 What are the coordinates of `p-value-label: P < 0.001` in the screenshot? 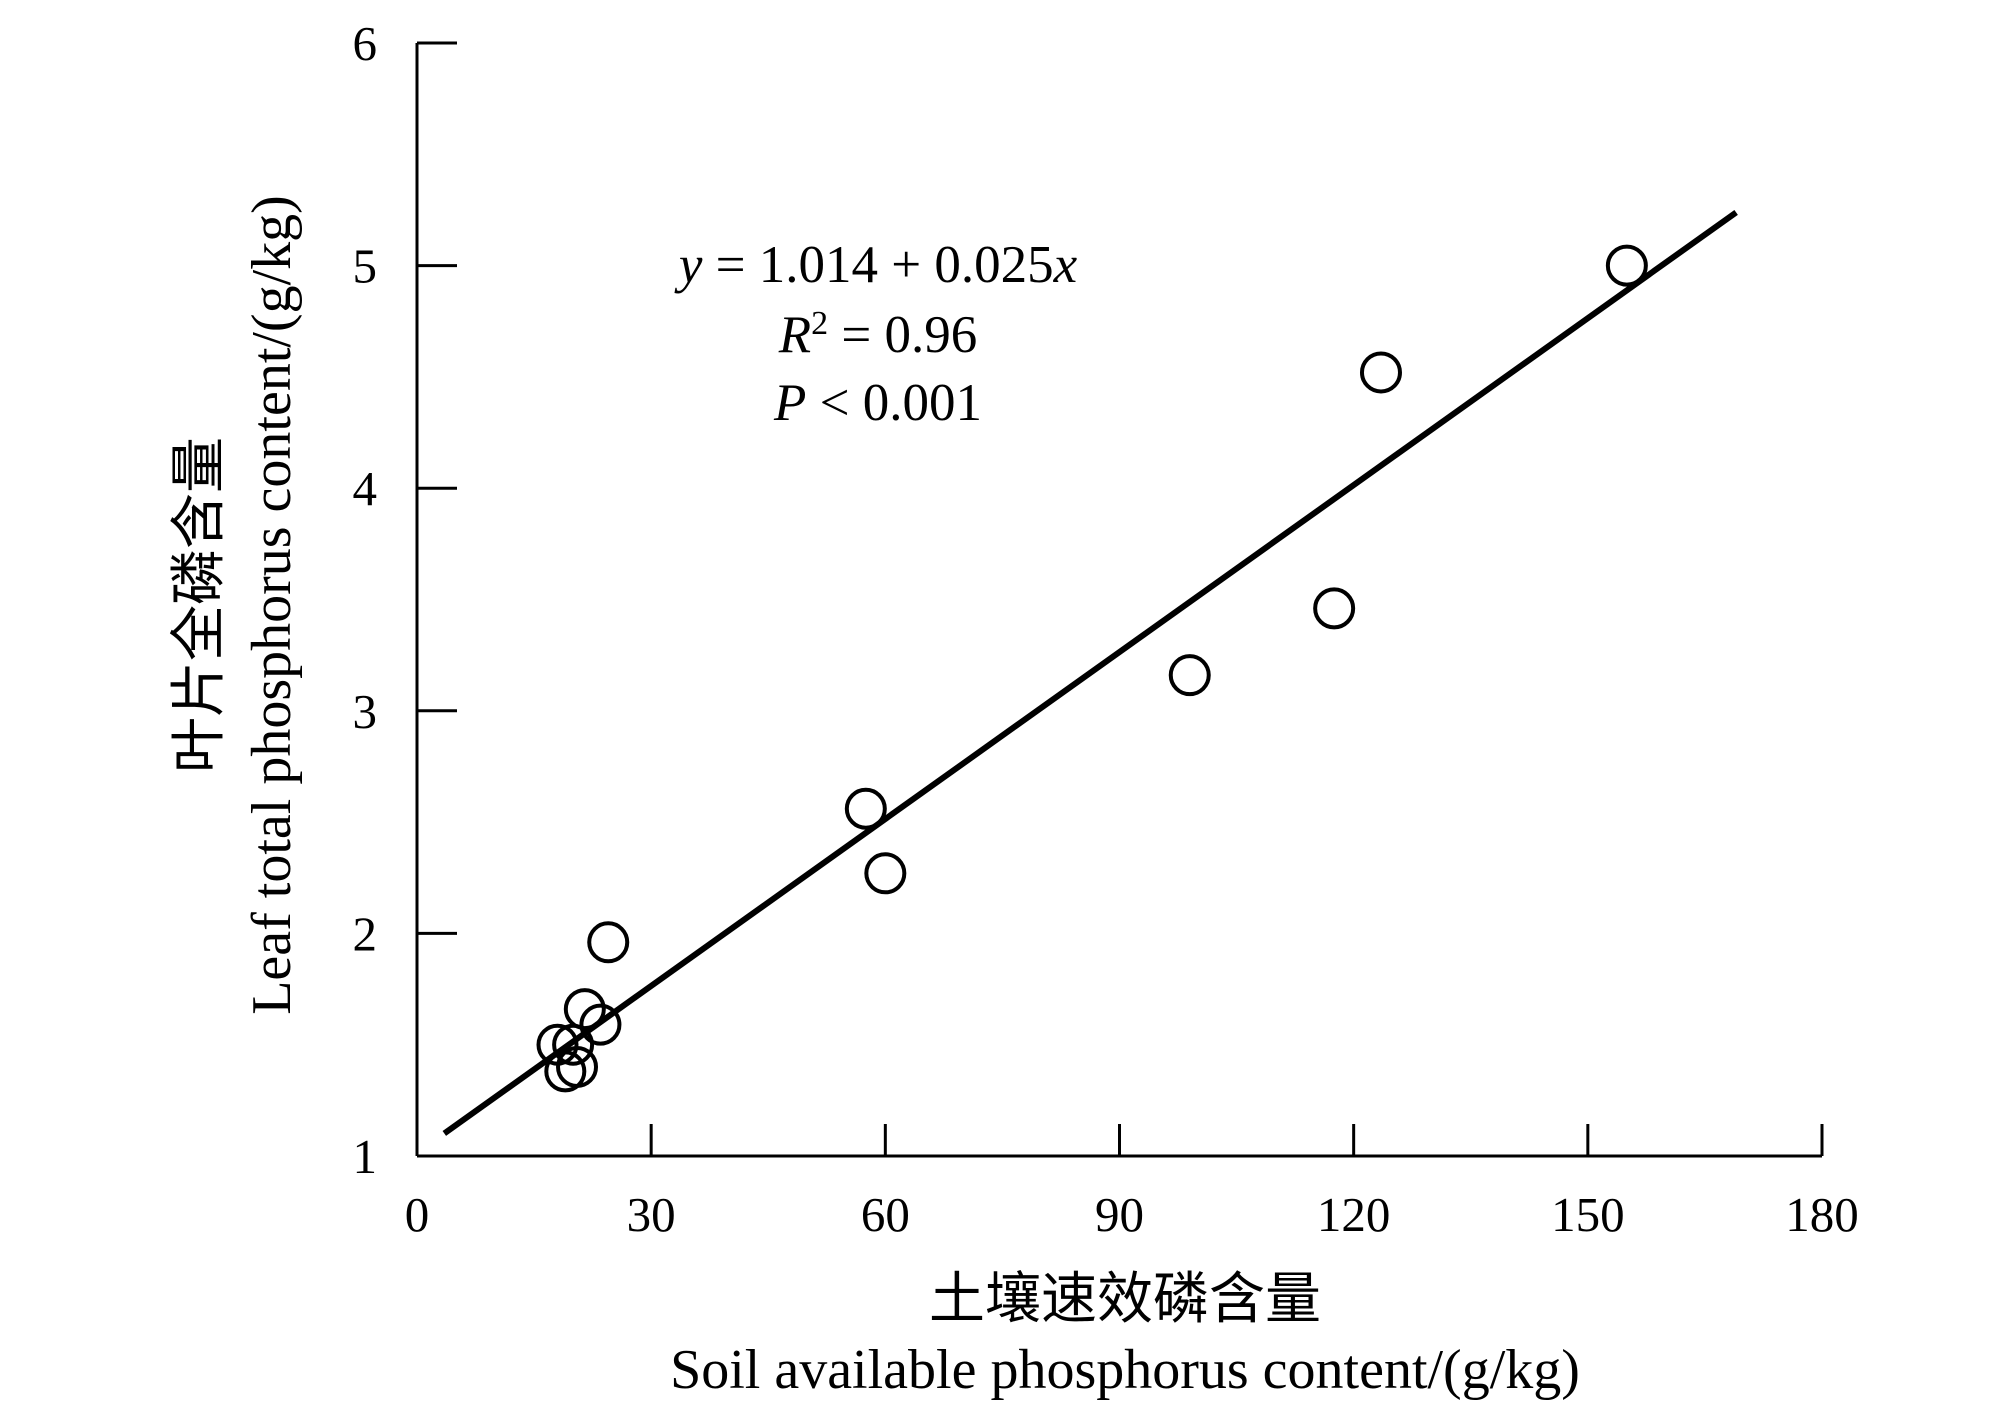 It's located at (877, 403).